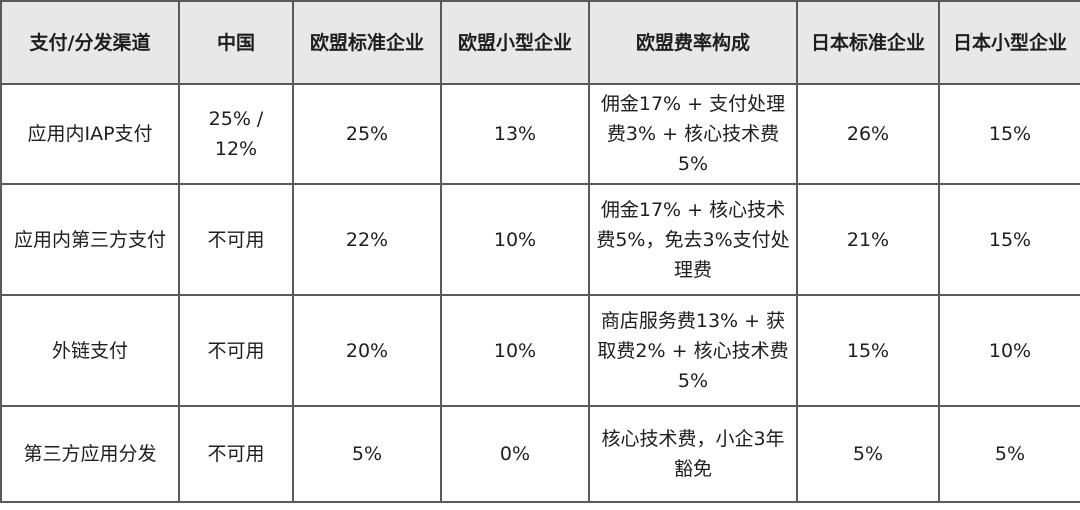 The height and width of the screenshot is (510, 1080). Describe the element at coordinates (236, 134) in the screenshot. I see `cell-china: 25% / 12%` at that location.